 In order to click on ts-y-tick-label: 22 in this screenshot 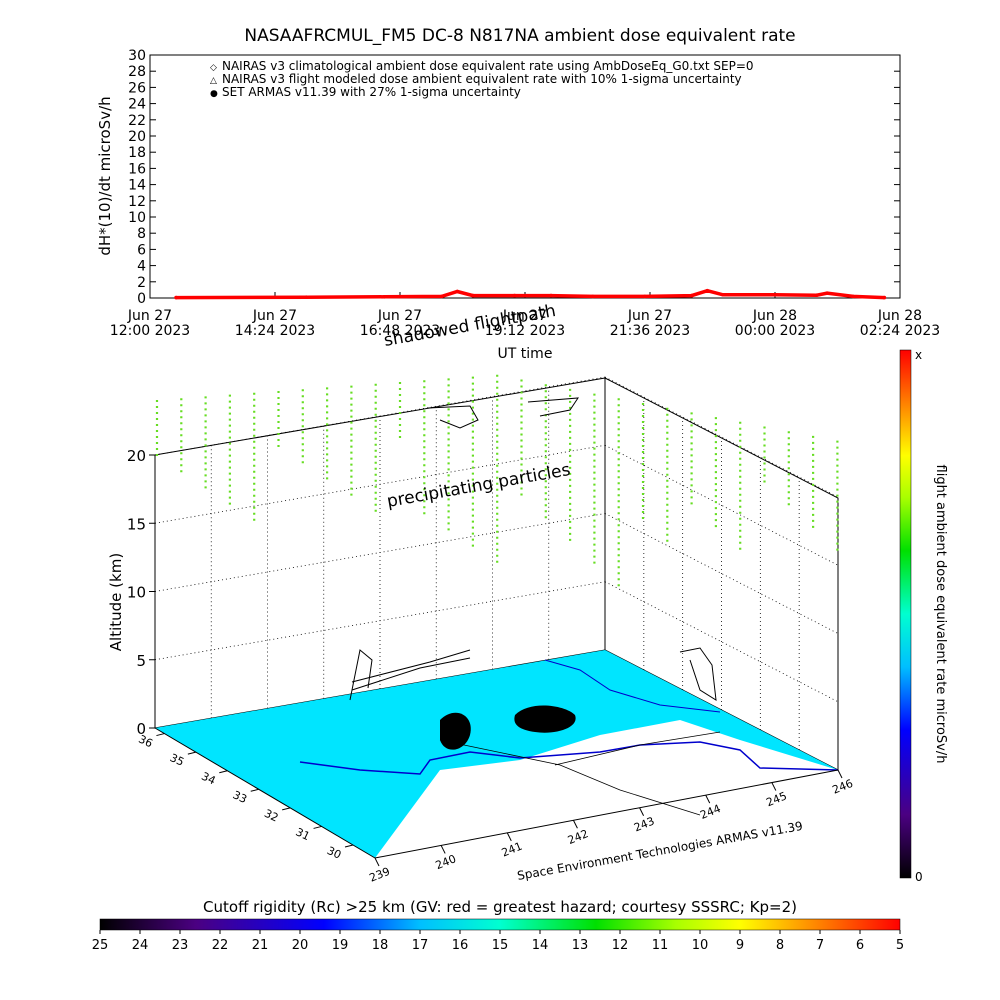, I will do `click(137, 121)`.